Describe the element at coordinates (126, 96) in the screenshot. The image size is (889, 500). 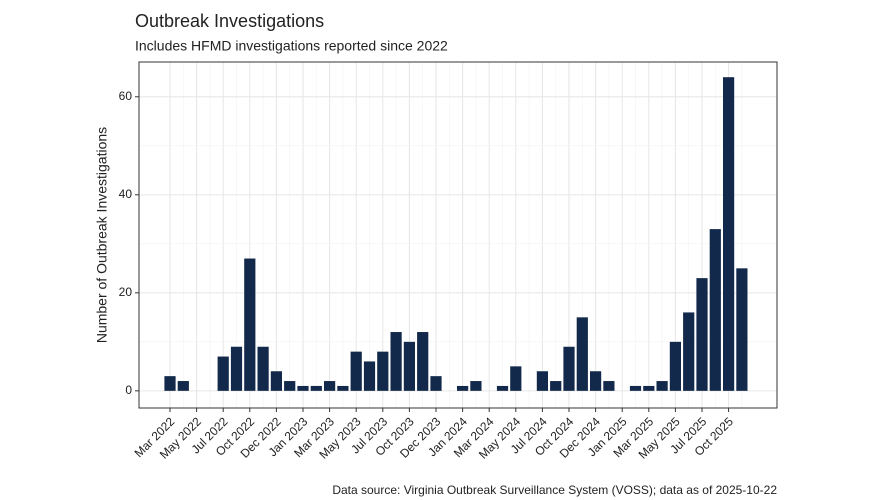
I see `y-tick-label: 60` at that location.